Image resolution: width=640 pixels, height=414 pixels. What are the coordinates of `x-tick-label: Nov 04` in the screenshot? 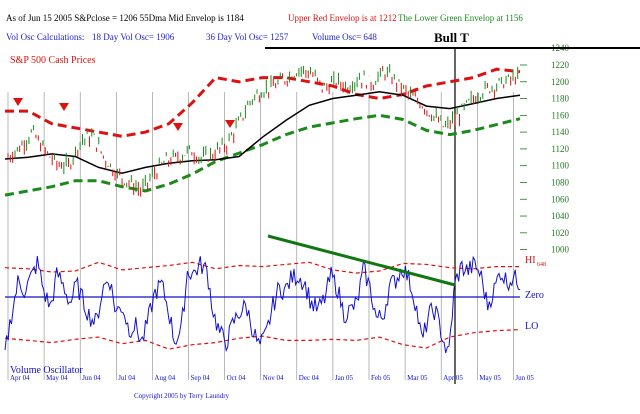 It's located at (273, 378).